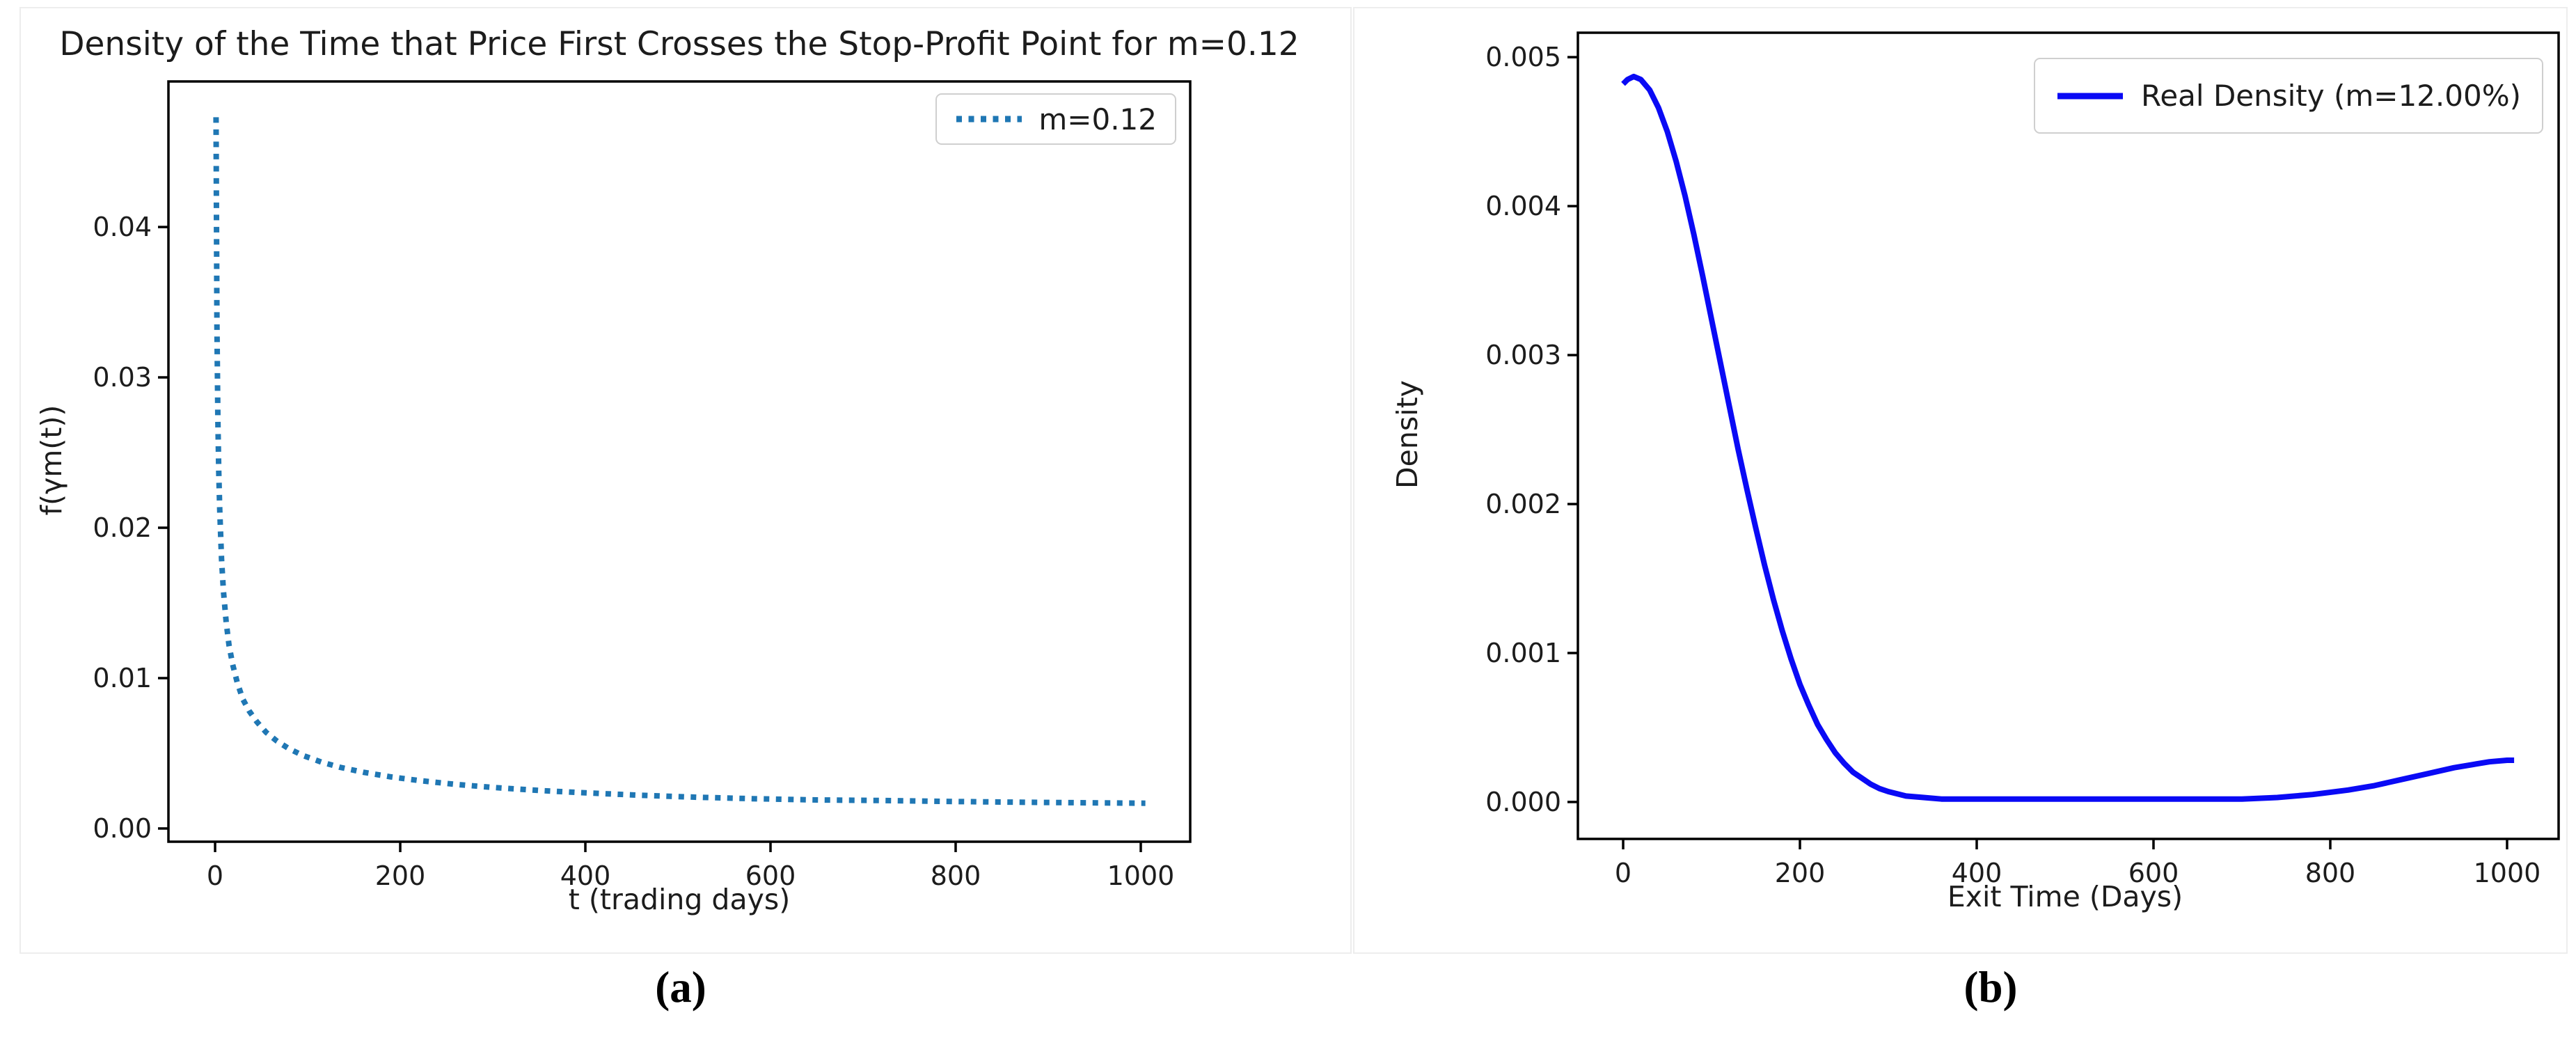 The height and width of the screenshot is (1045, 2576). What do you see at coordinates (989, 119) in the screenshot?
I see `dotted-line-sample-icon` at bounding box center [989, 119].